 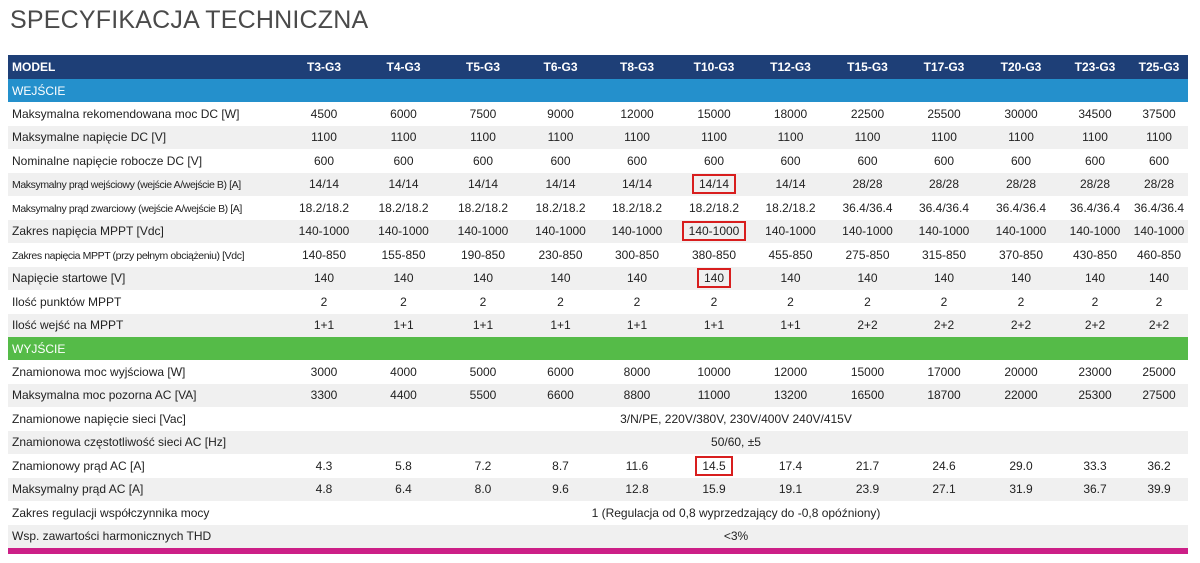 What do you see at coordinates (1095, 67) in the screenshot?
I see `model-header-cell: T23-G3` at bounding box center [1095, 67].